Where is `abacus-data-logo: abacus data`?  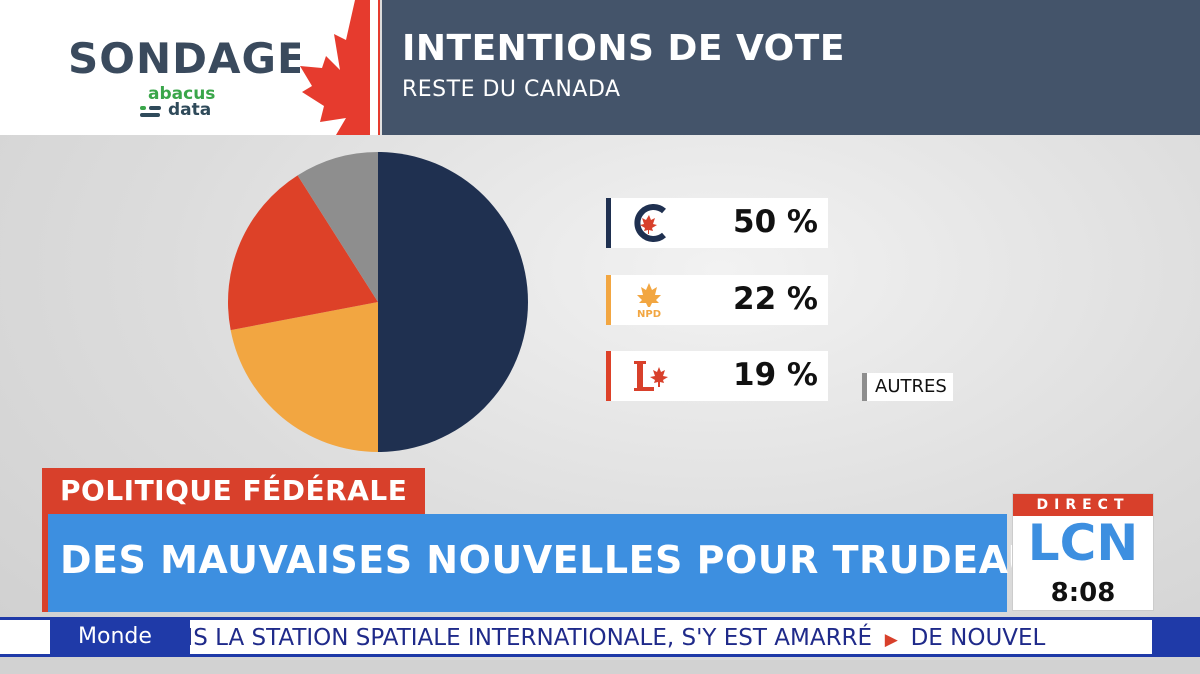
abacus-data-logo: abacus data is located at coordinates (188, 104).